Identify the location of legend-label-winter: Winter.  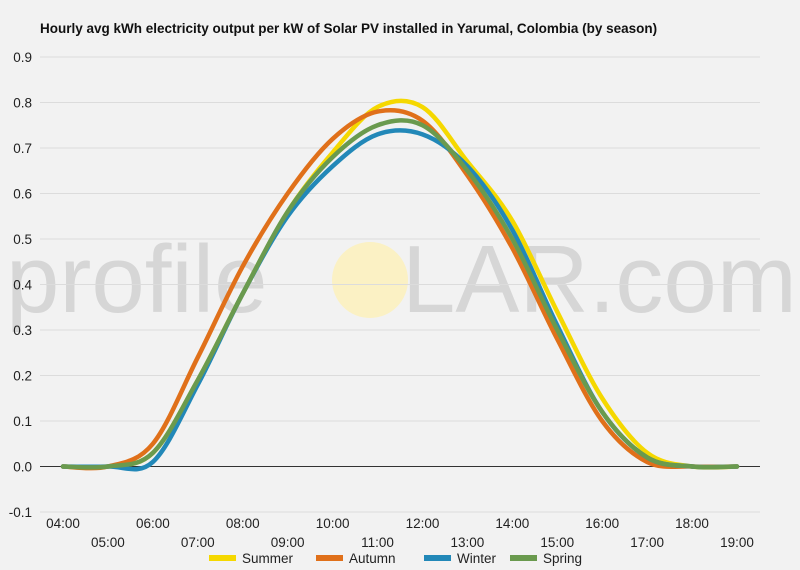
(477, 558).